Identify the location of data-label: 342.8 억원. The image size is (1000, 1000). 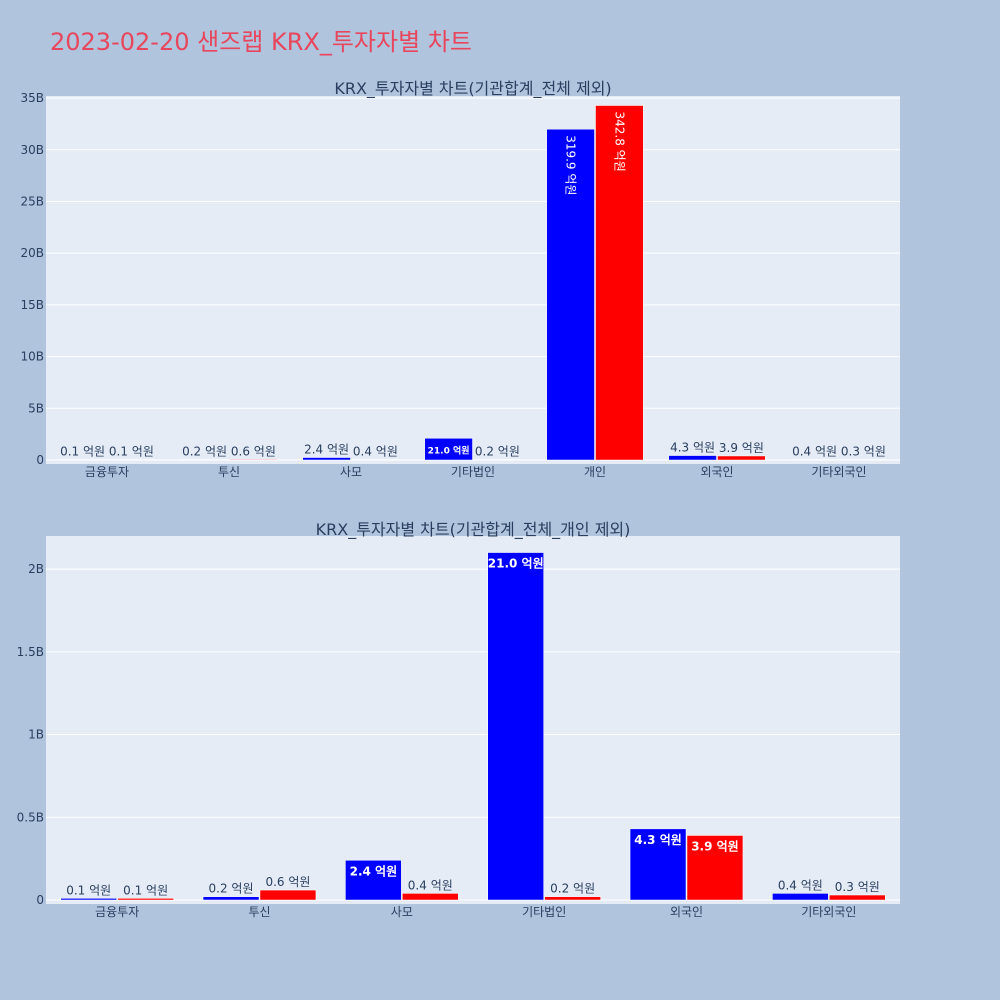
(619, 142).